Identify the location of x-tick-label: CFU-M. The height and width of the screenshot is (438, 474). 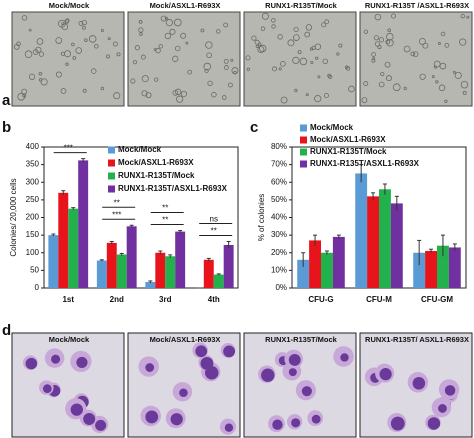
(379, 299).